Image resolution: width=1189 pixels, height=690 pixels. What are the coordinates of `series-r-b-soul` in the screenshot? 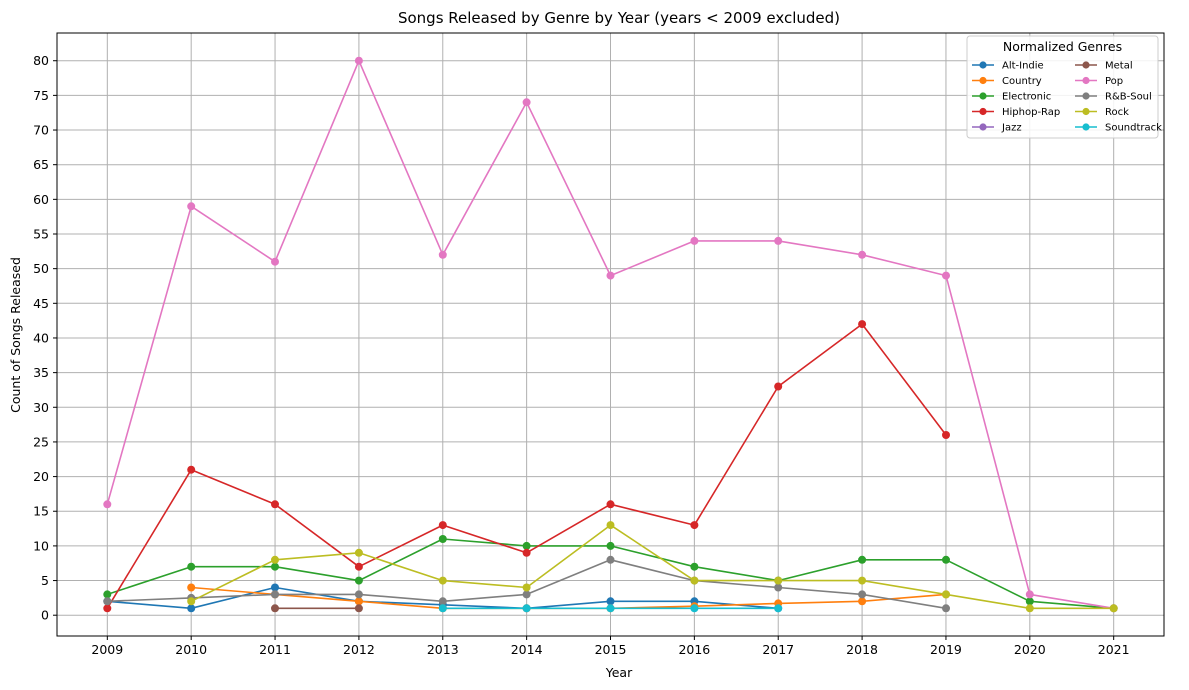 It's located at (526, 584).